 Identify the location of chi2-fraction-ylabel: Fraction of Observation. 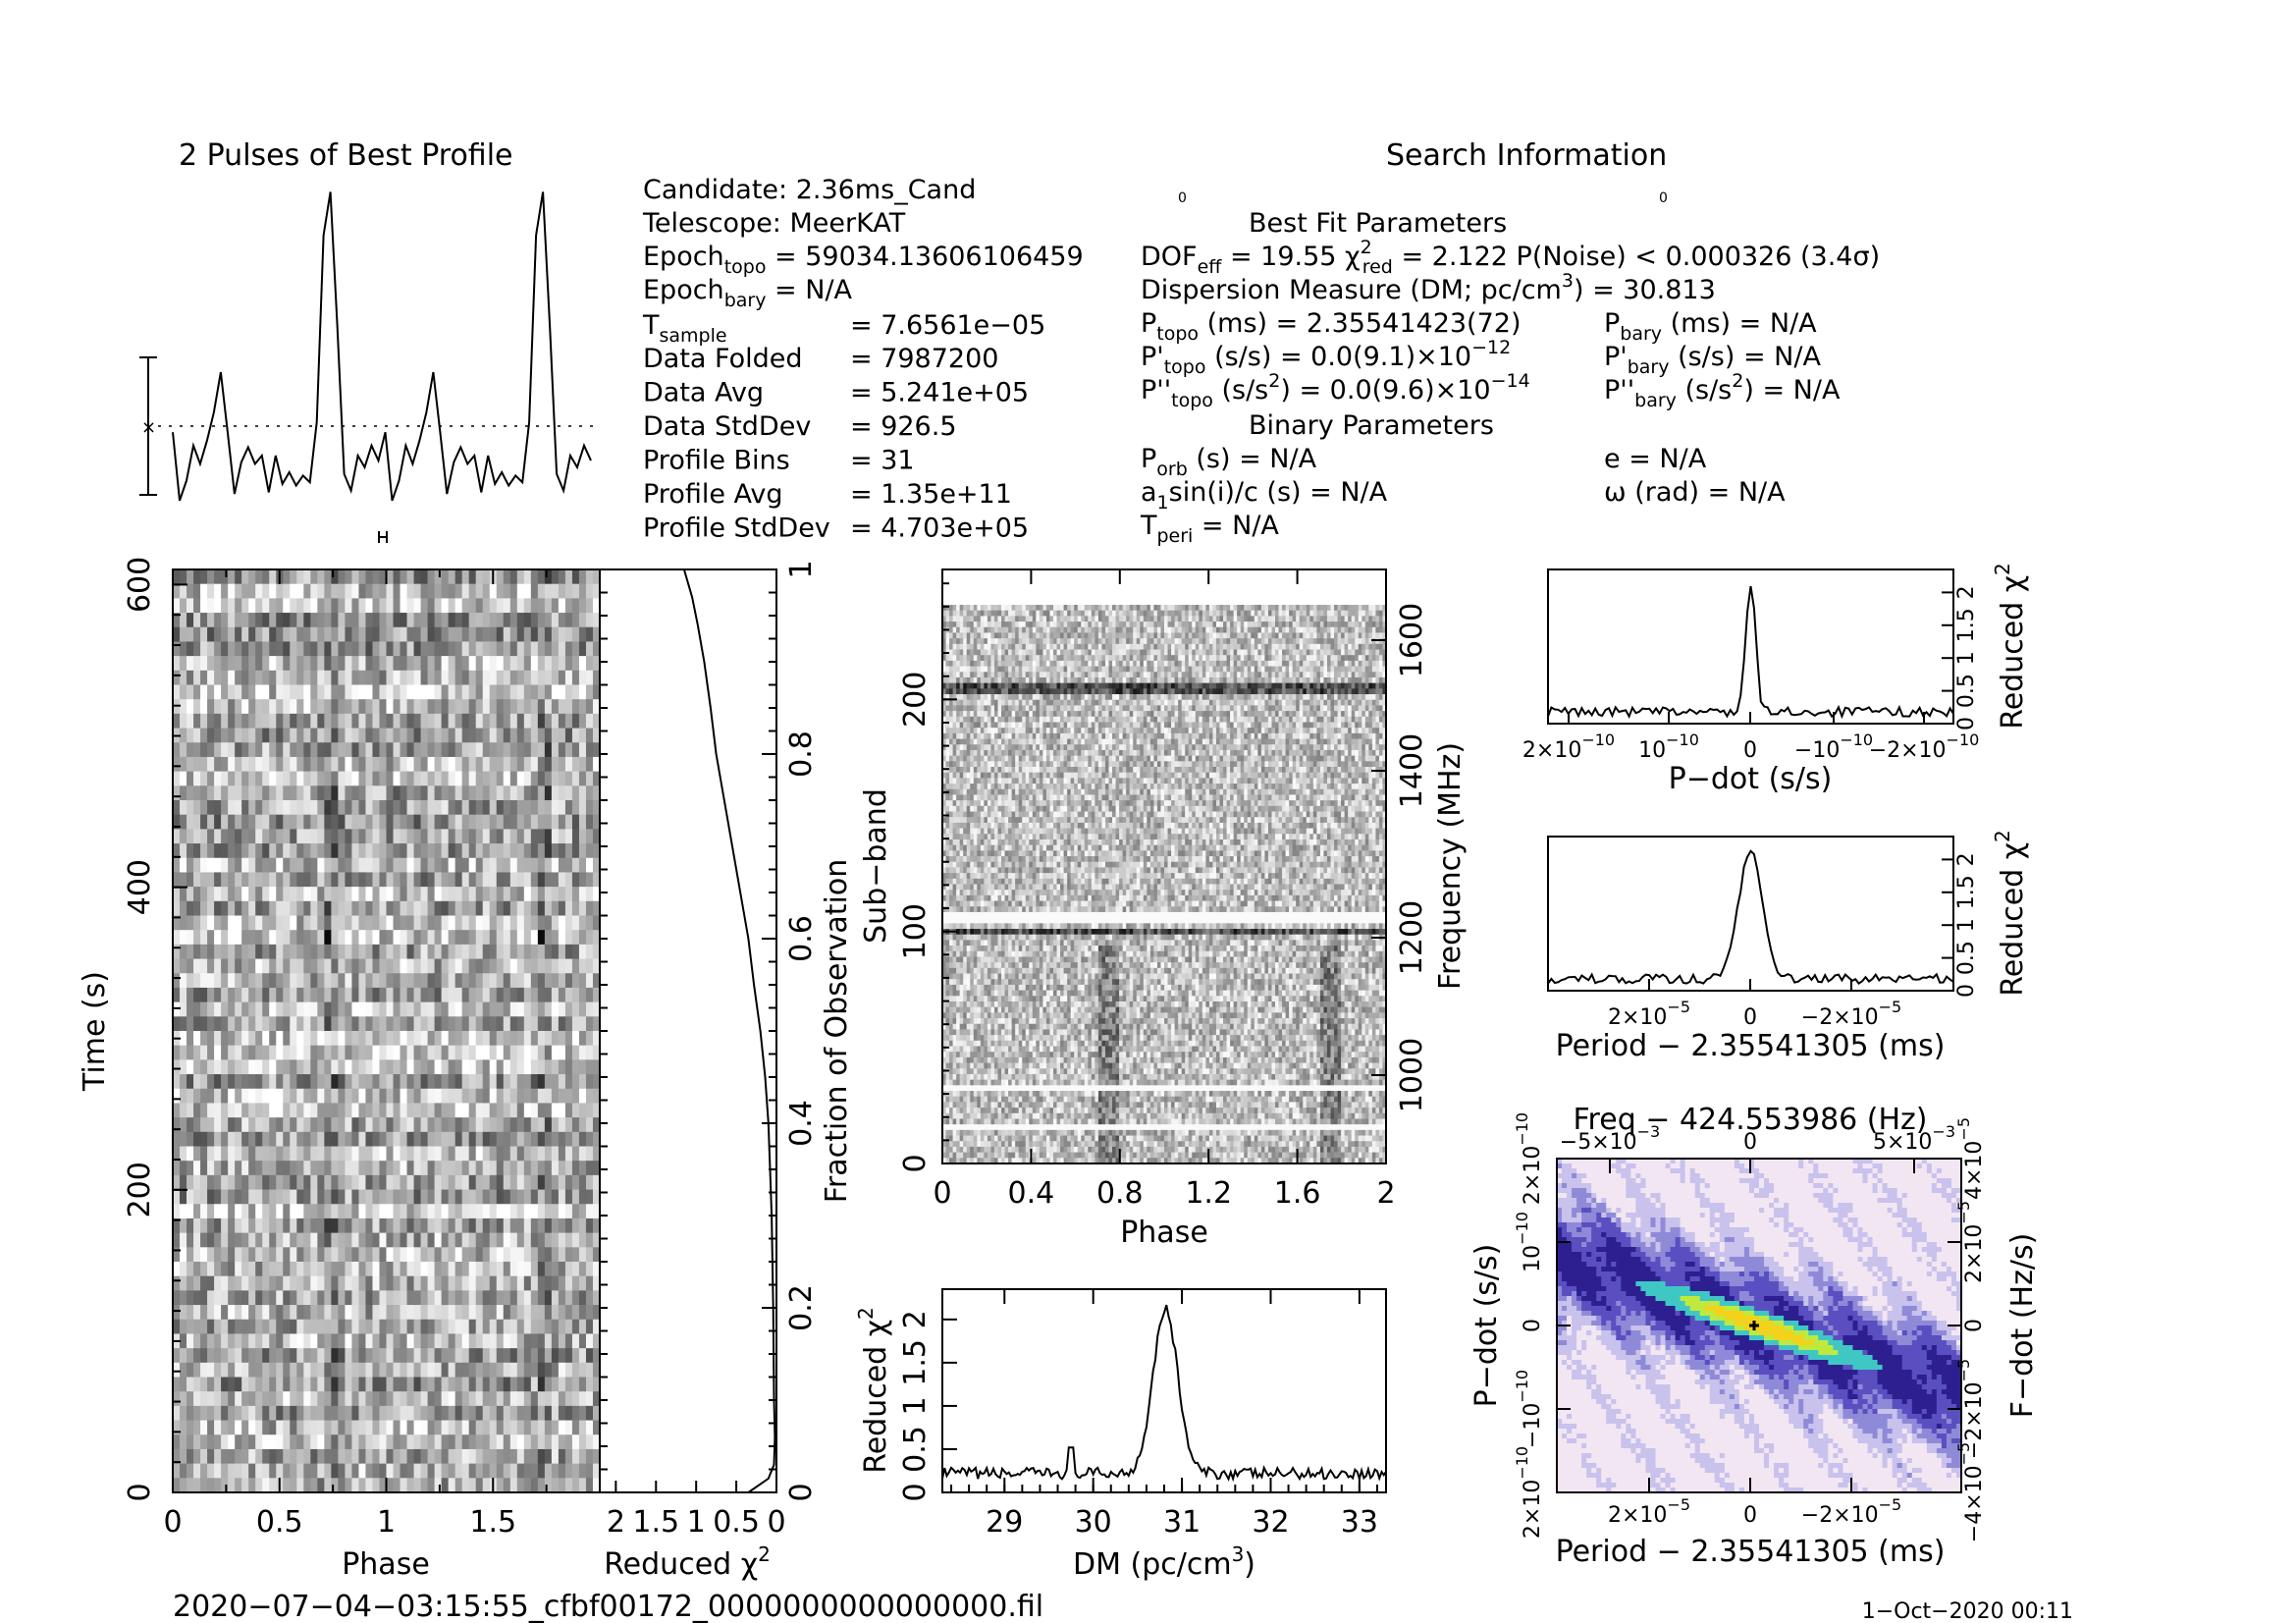
(837, 1031).